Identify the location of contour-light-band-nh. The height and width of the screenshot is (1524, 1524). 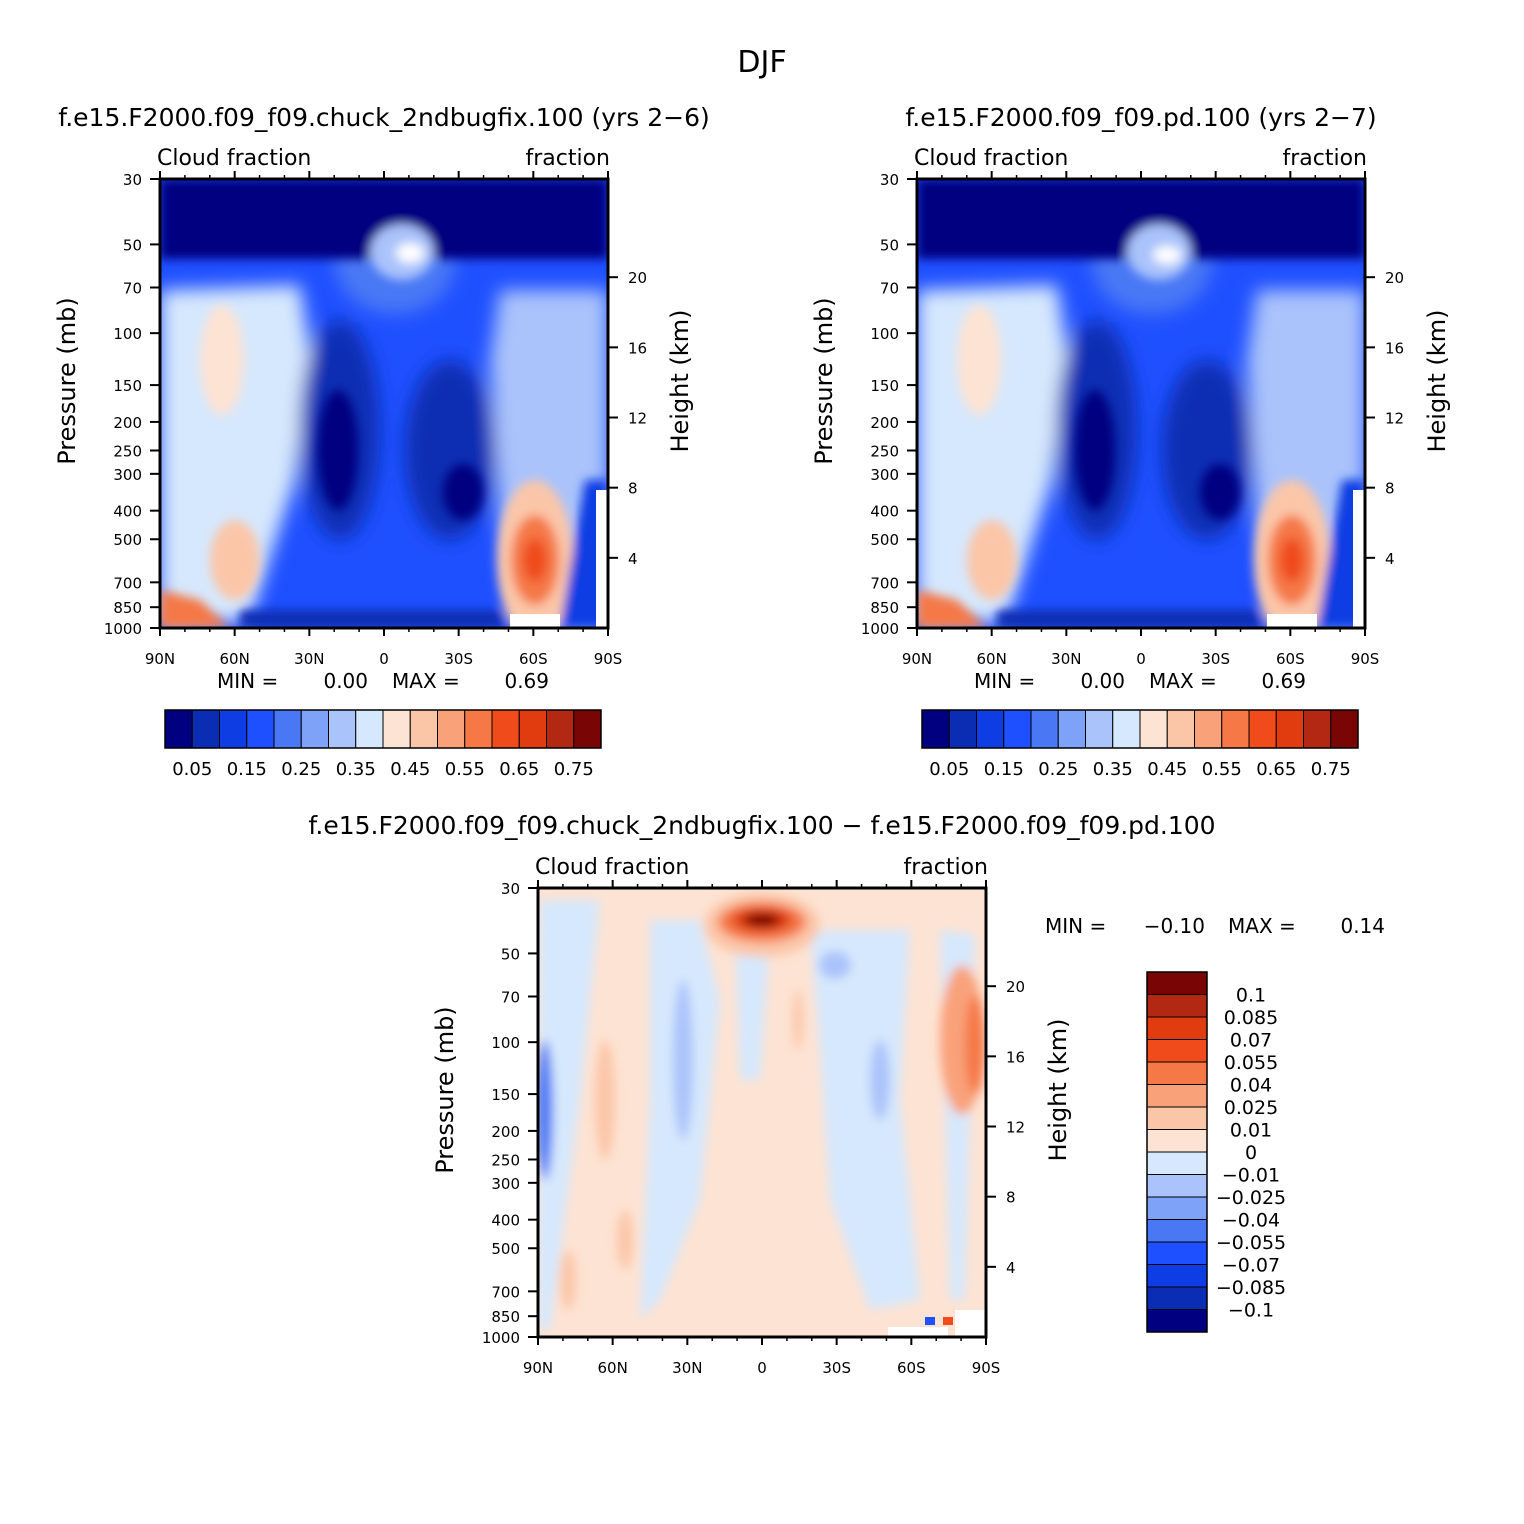
(235, 456).